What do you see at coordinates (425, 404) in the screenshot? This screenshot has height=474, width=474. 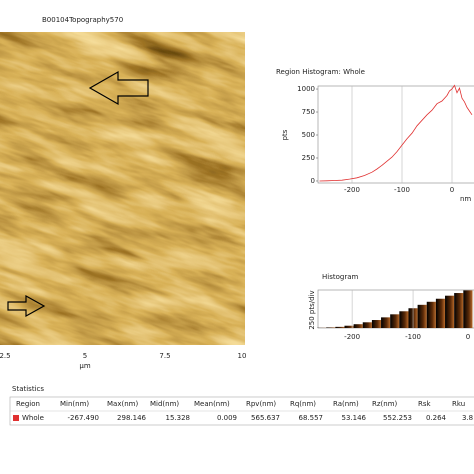 I see `column-header: Rsk` at bounding box center [425, 404].